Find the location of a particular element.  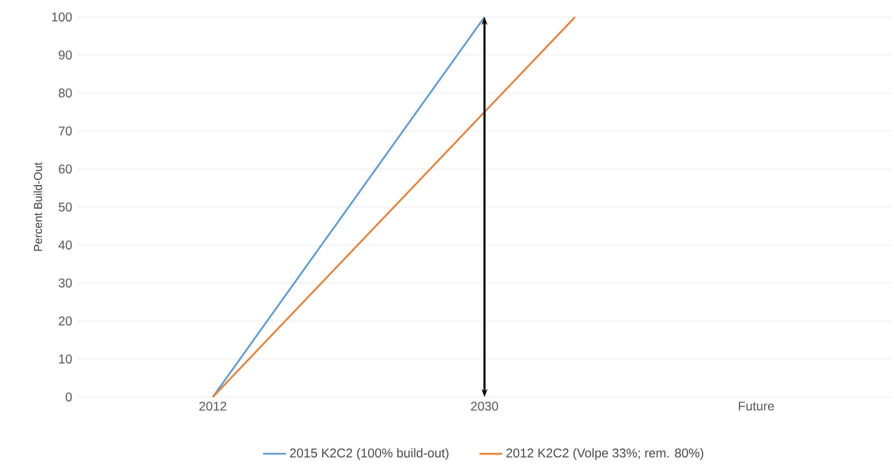

y-tick-label: 60 is located at coordinates (65, 169).